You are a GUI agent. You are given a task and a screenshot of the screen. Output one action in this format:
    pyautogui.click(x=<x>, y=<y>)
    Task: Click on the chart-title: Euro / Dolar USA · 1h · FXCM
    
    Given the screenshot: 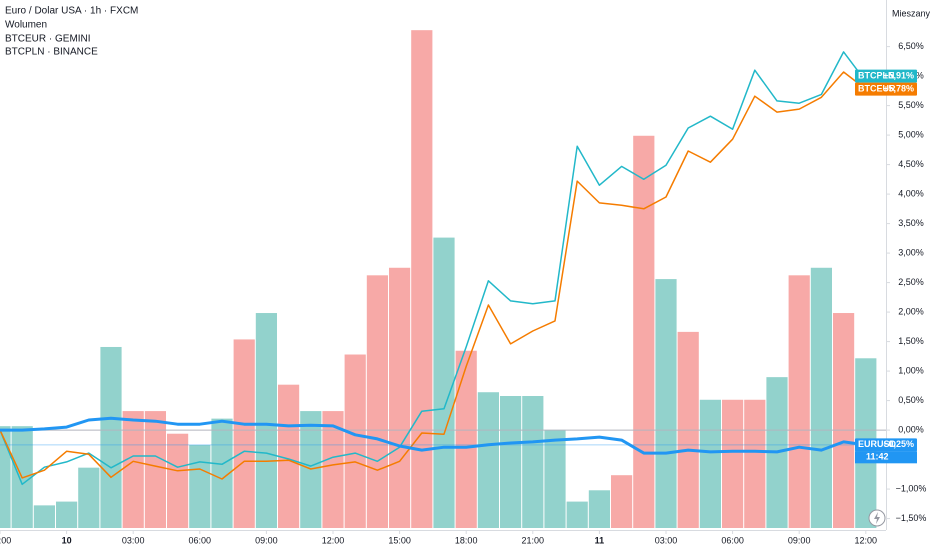 What is the action you would take?
    pyautogui.click(x=71, y=11)
    